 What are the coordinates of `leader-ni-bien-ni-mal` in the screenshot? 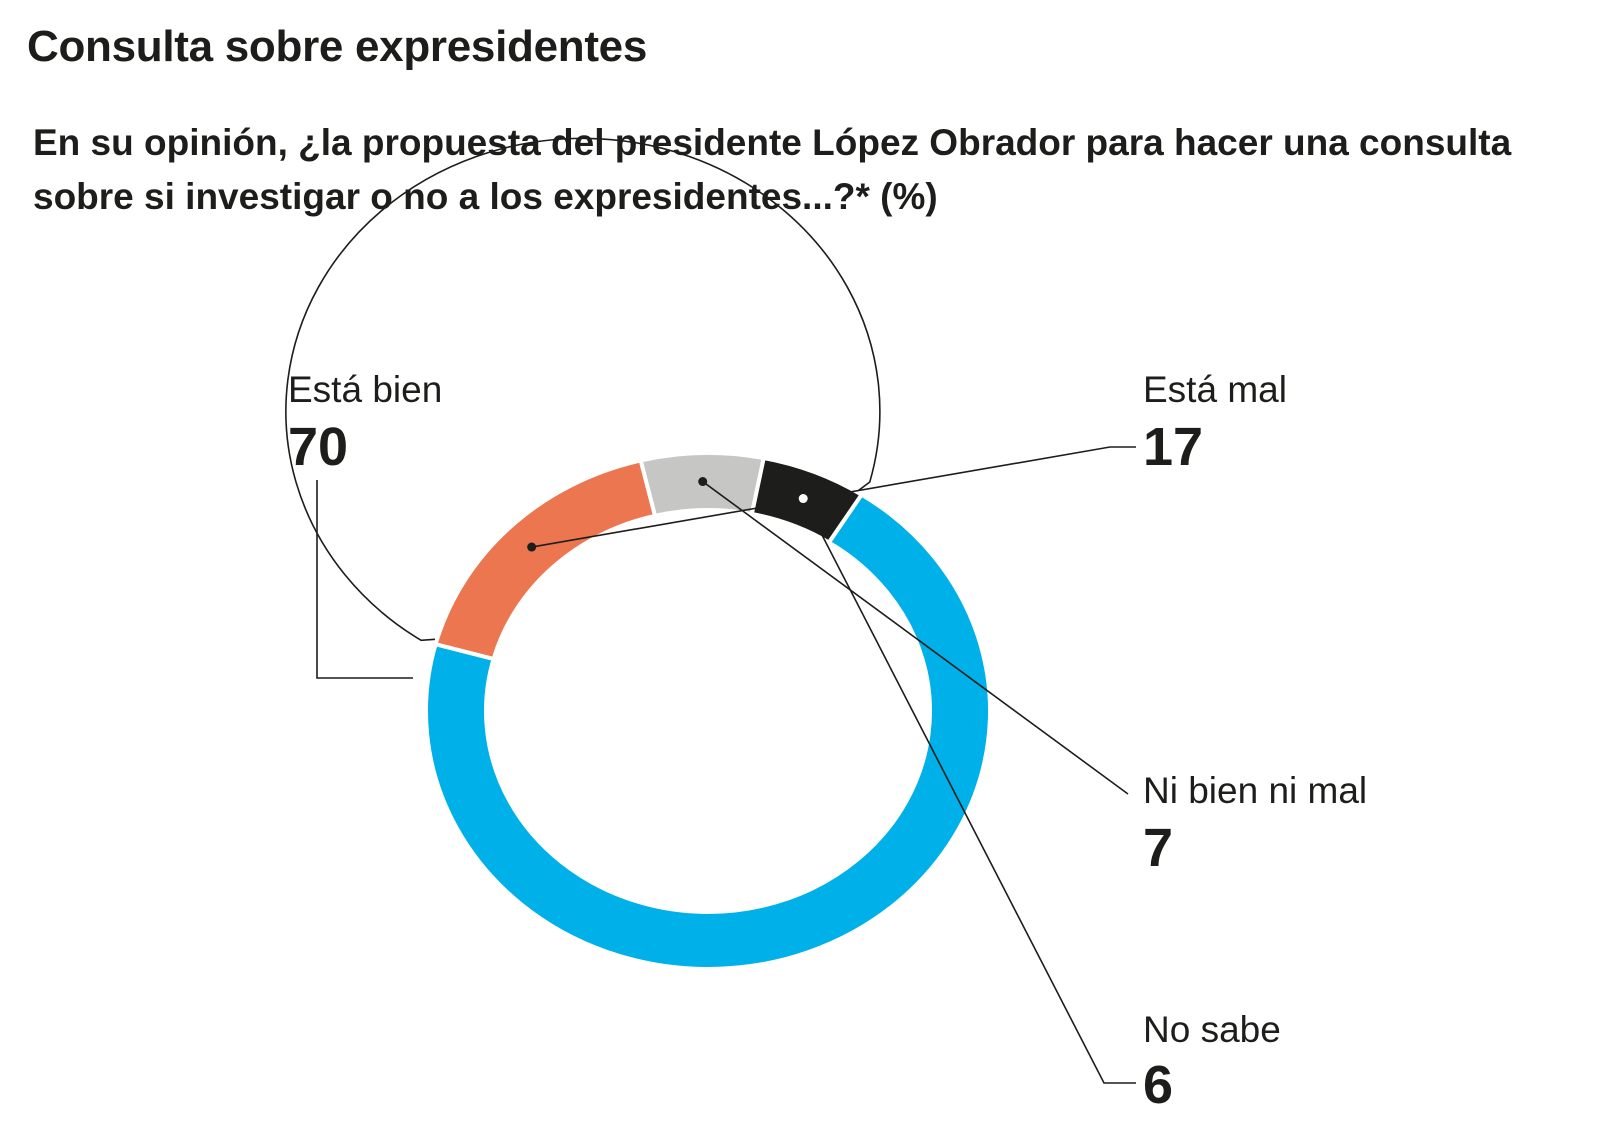 It's located at (915, 637).